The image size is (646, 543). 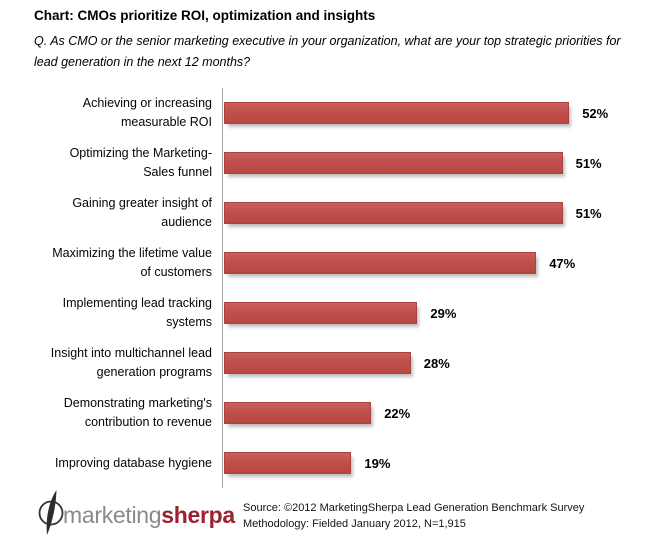 I want to click on category-label: Gaining greater insight of audience, so click(x=142, y=212).